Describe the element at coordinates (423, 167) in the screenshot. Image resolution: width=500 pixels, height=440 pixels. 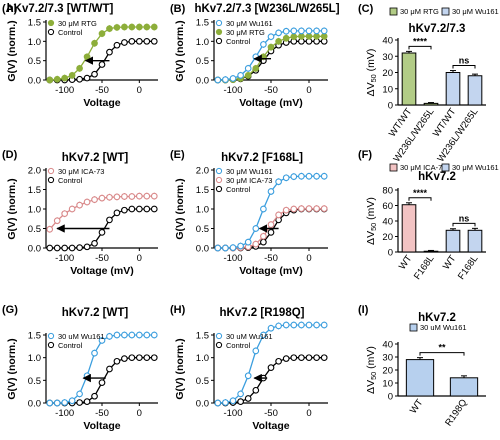
I see `legend-label: 30 μM ICA-73` at that location.